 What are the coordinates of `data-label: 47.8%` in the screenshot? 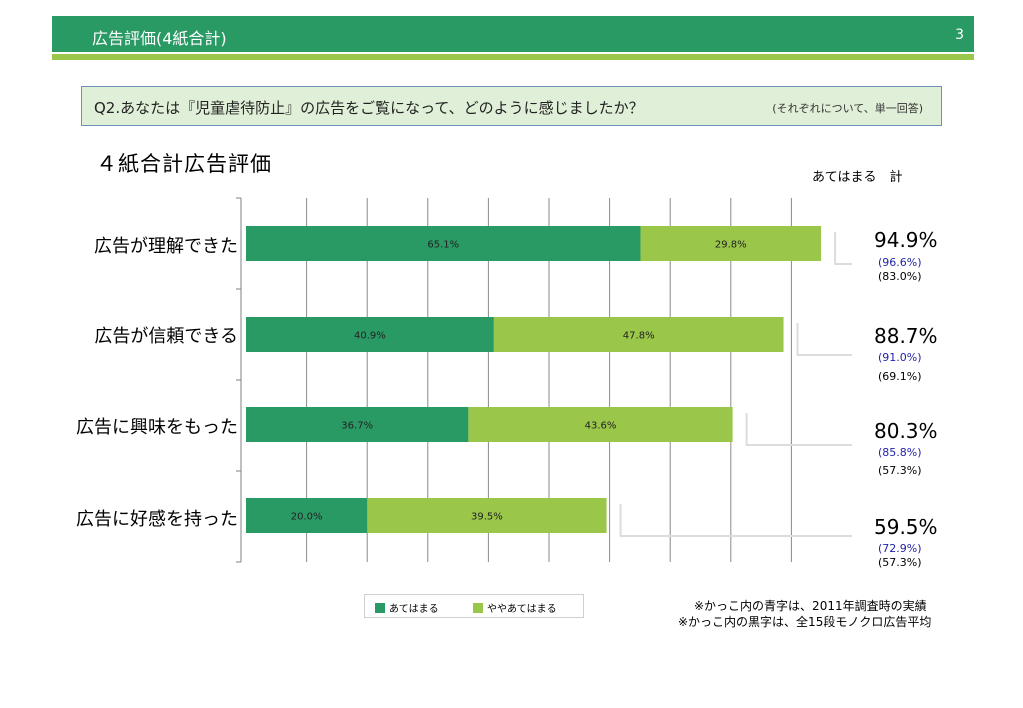 It's located at (639, 336).